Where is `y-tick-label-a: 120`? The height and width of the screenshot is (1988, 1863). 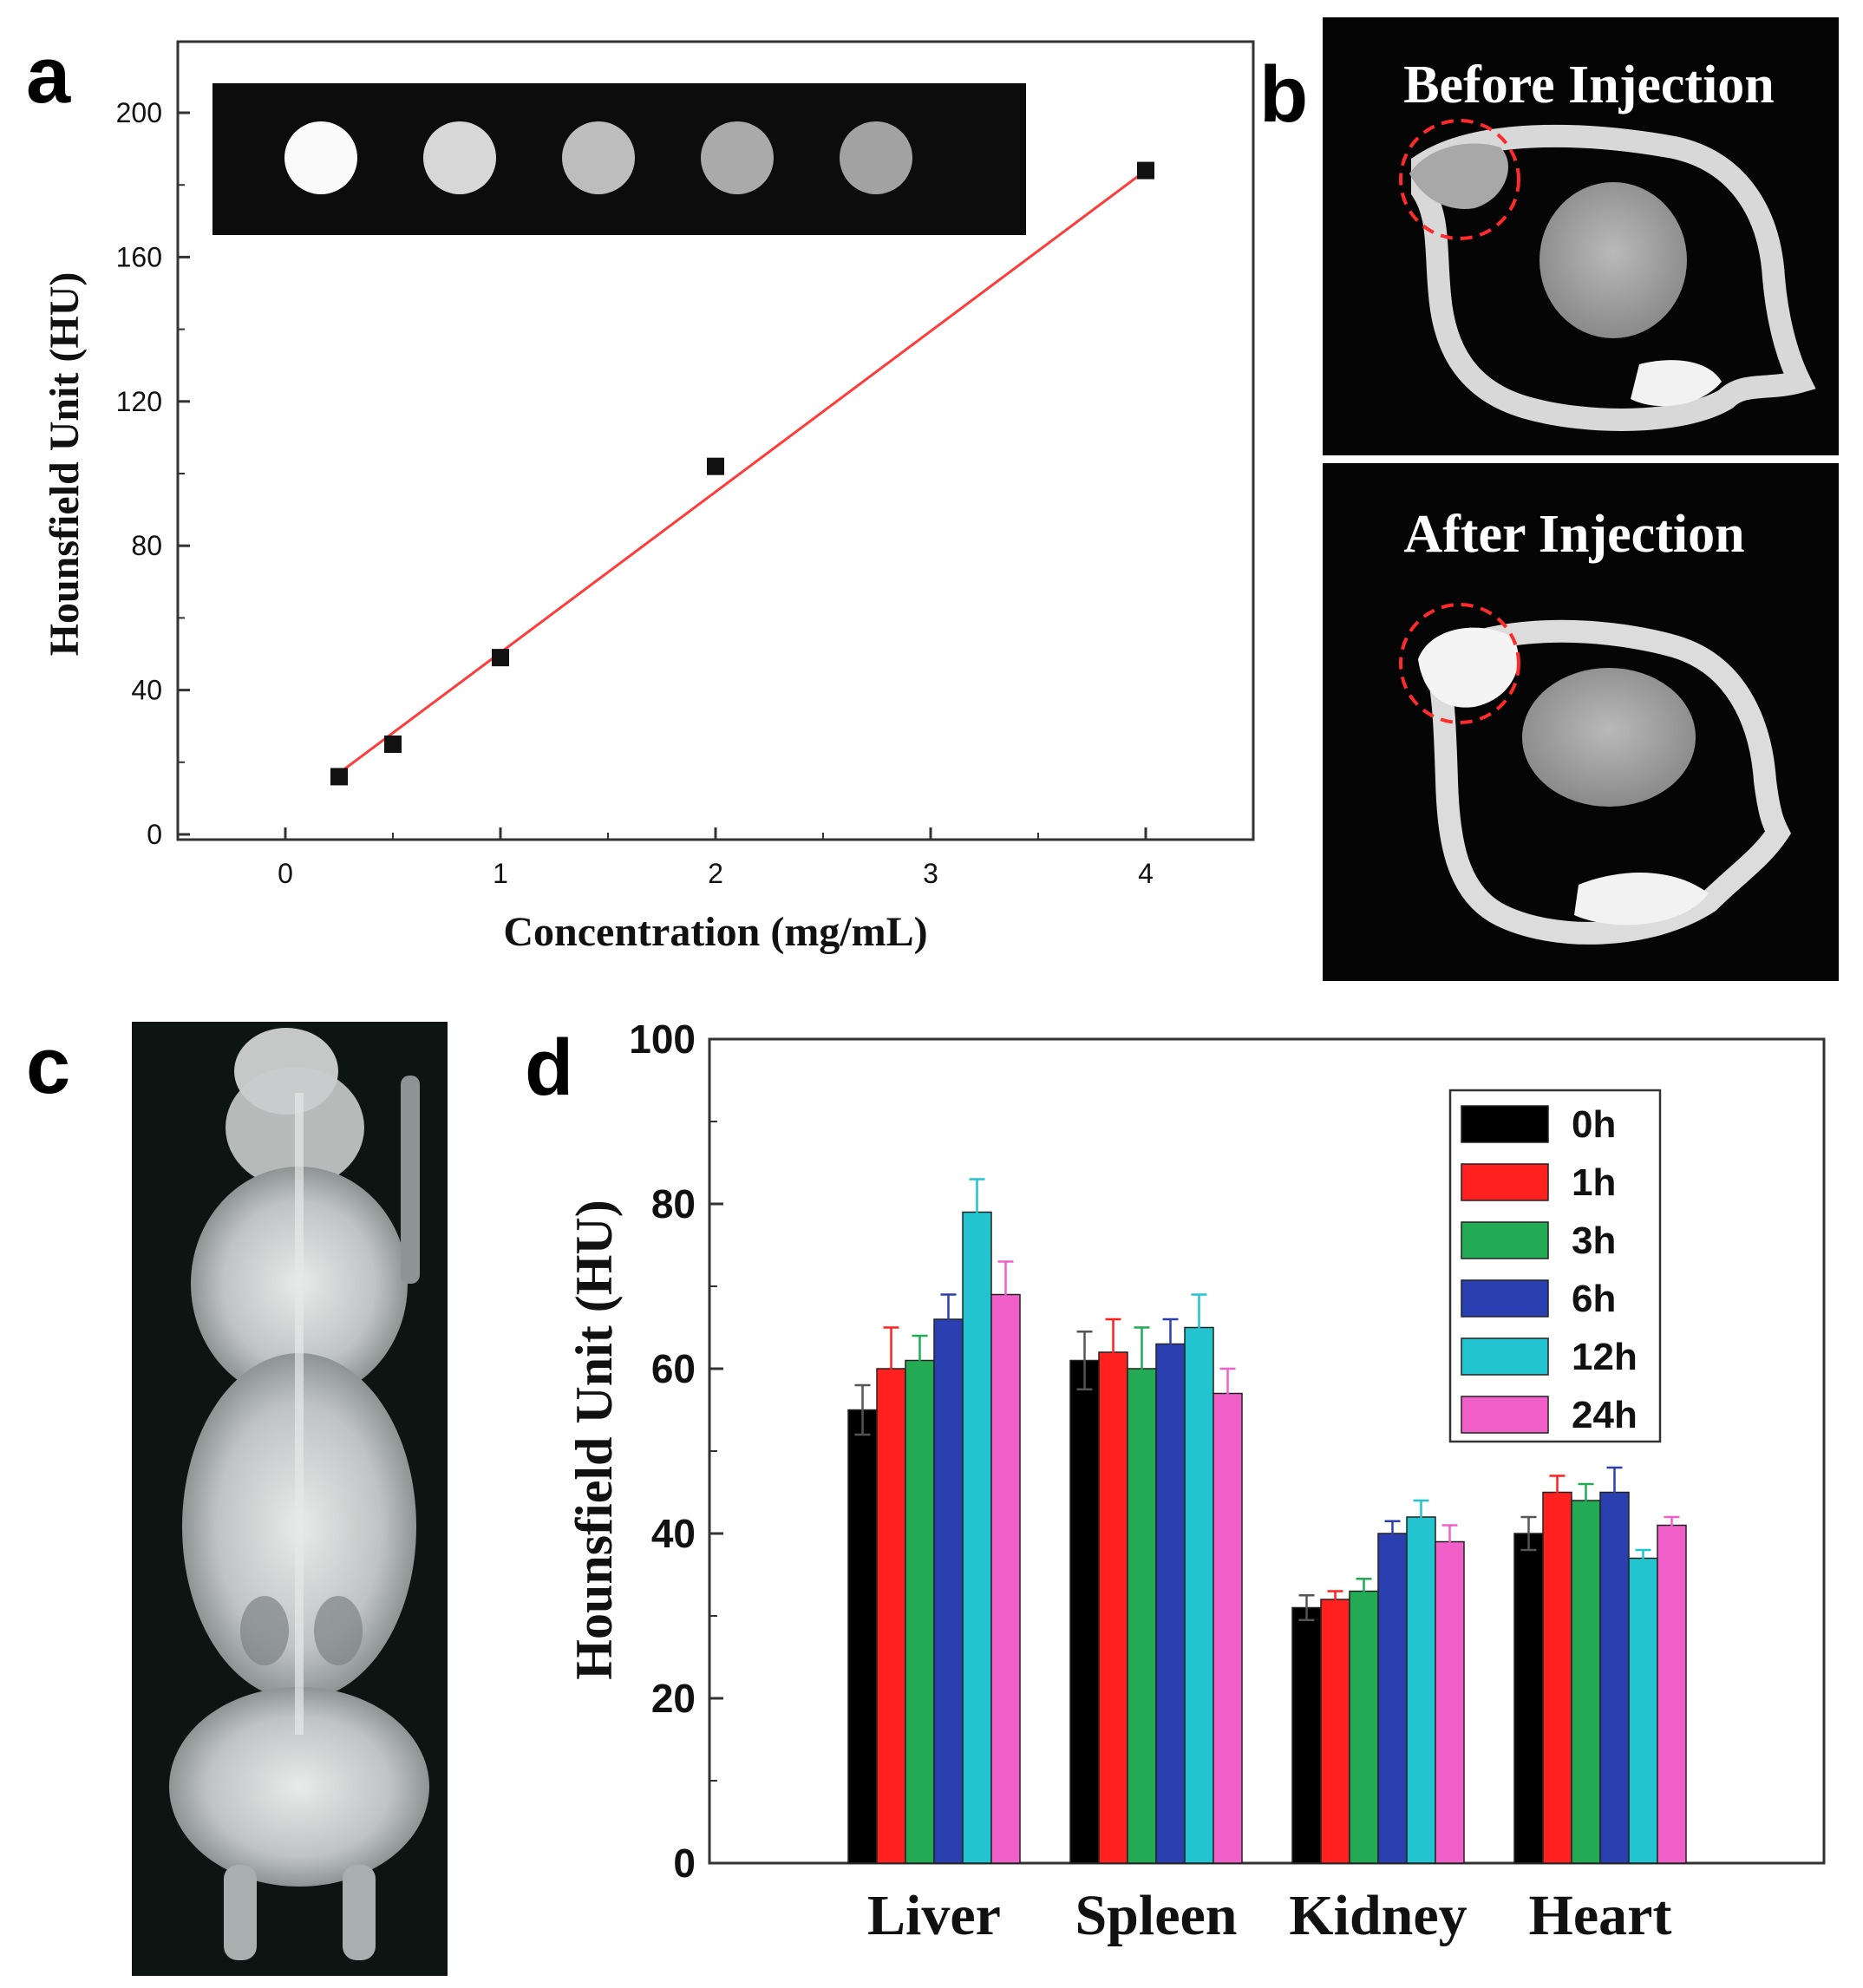
y-tick-label-a: 120 is located at coordinates (139, 401).